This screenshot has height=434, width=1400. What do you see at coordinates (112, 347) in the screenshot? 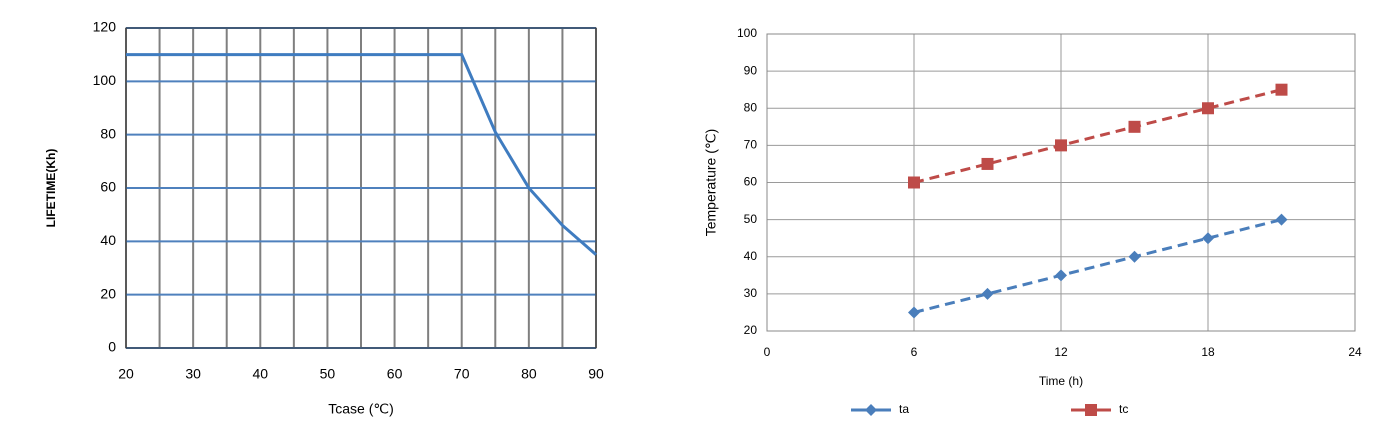
I see `y-tick-label: 0` at bounding box center [112, 347].